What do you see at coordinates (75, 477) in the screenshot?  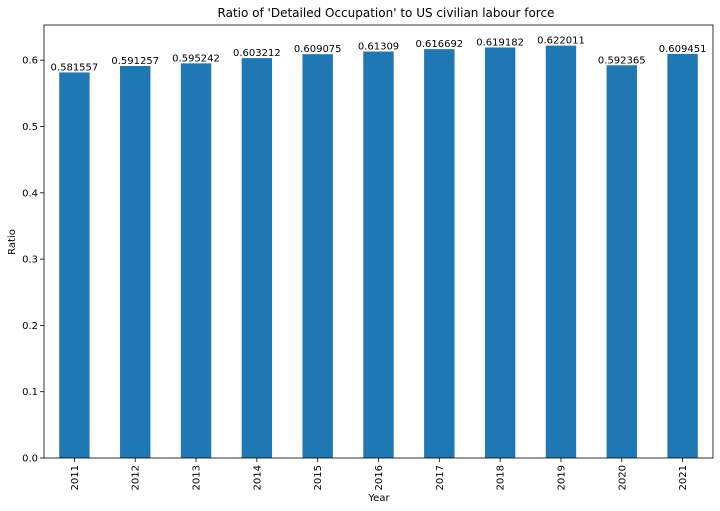 I see `x-tick-label-2011: 2011` at bounding box center [75, 477].